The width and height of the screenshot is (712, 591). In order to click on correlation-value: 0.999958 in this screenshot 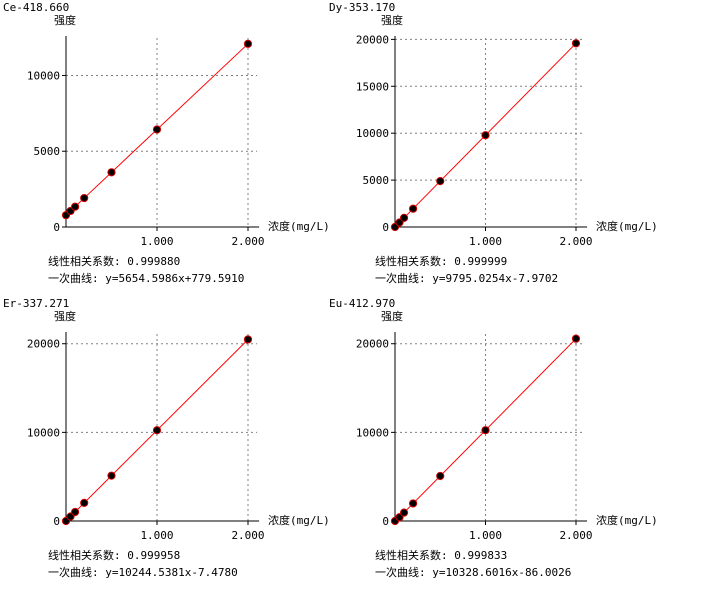, I will do `click(154, 555)`.